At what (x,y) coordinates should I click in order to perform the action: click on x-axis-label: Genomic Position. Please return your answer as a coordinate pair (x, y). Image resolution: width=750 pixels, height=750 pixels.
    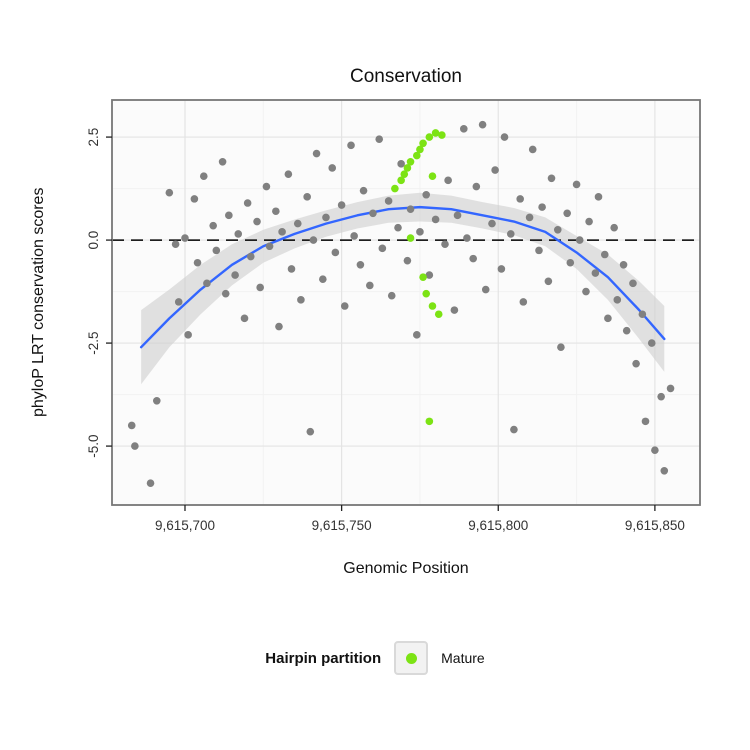
    Looking at the image, I should click on (406, 568).